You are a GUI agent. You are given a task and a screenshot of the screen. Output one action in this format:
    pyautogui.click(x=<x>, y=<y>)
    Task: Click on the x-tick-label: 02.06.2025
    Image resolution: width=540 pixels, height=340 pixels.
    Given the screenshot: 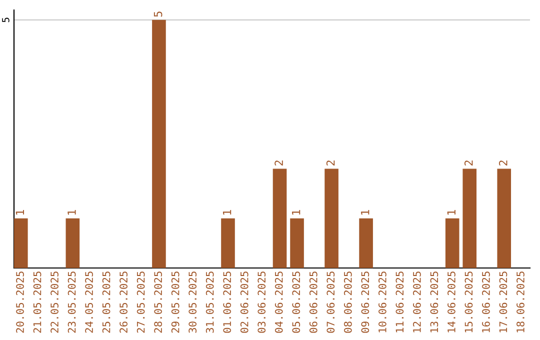 What is the action you would take?
    pyautogui.click(x=244, y=302)
    